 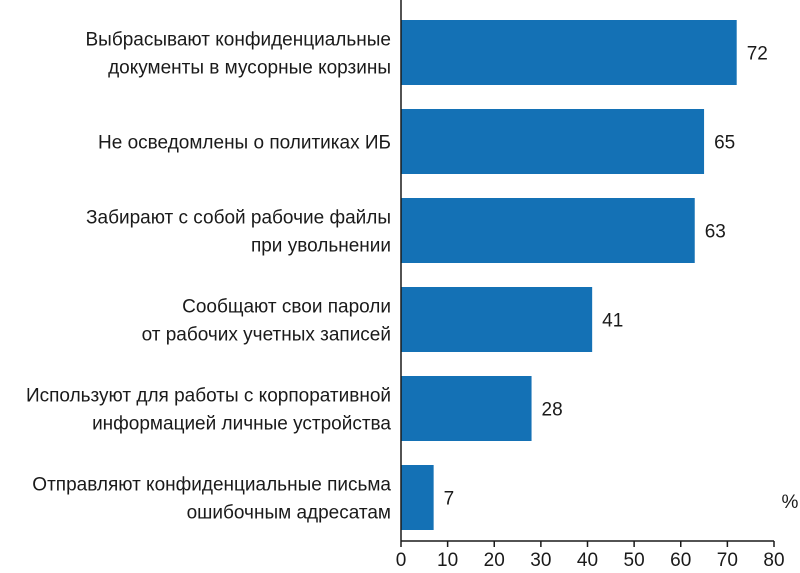 What do you see at coordinates (449, 499) in the screenshot?
I see `data-label-5: 7` at bounding box center [449, 499].